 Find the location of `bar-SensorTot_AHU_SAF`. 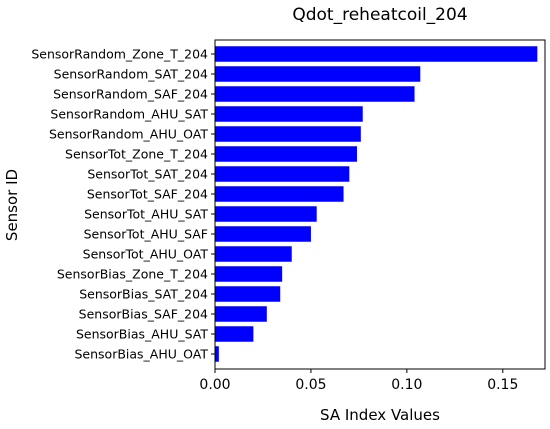

bar-SensorTot_AHU_SAF is located at coordinates (263, 234).